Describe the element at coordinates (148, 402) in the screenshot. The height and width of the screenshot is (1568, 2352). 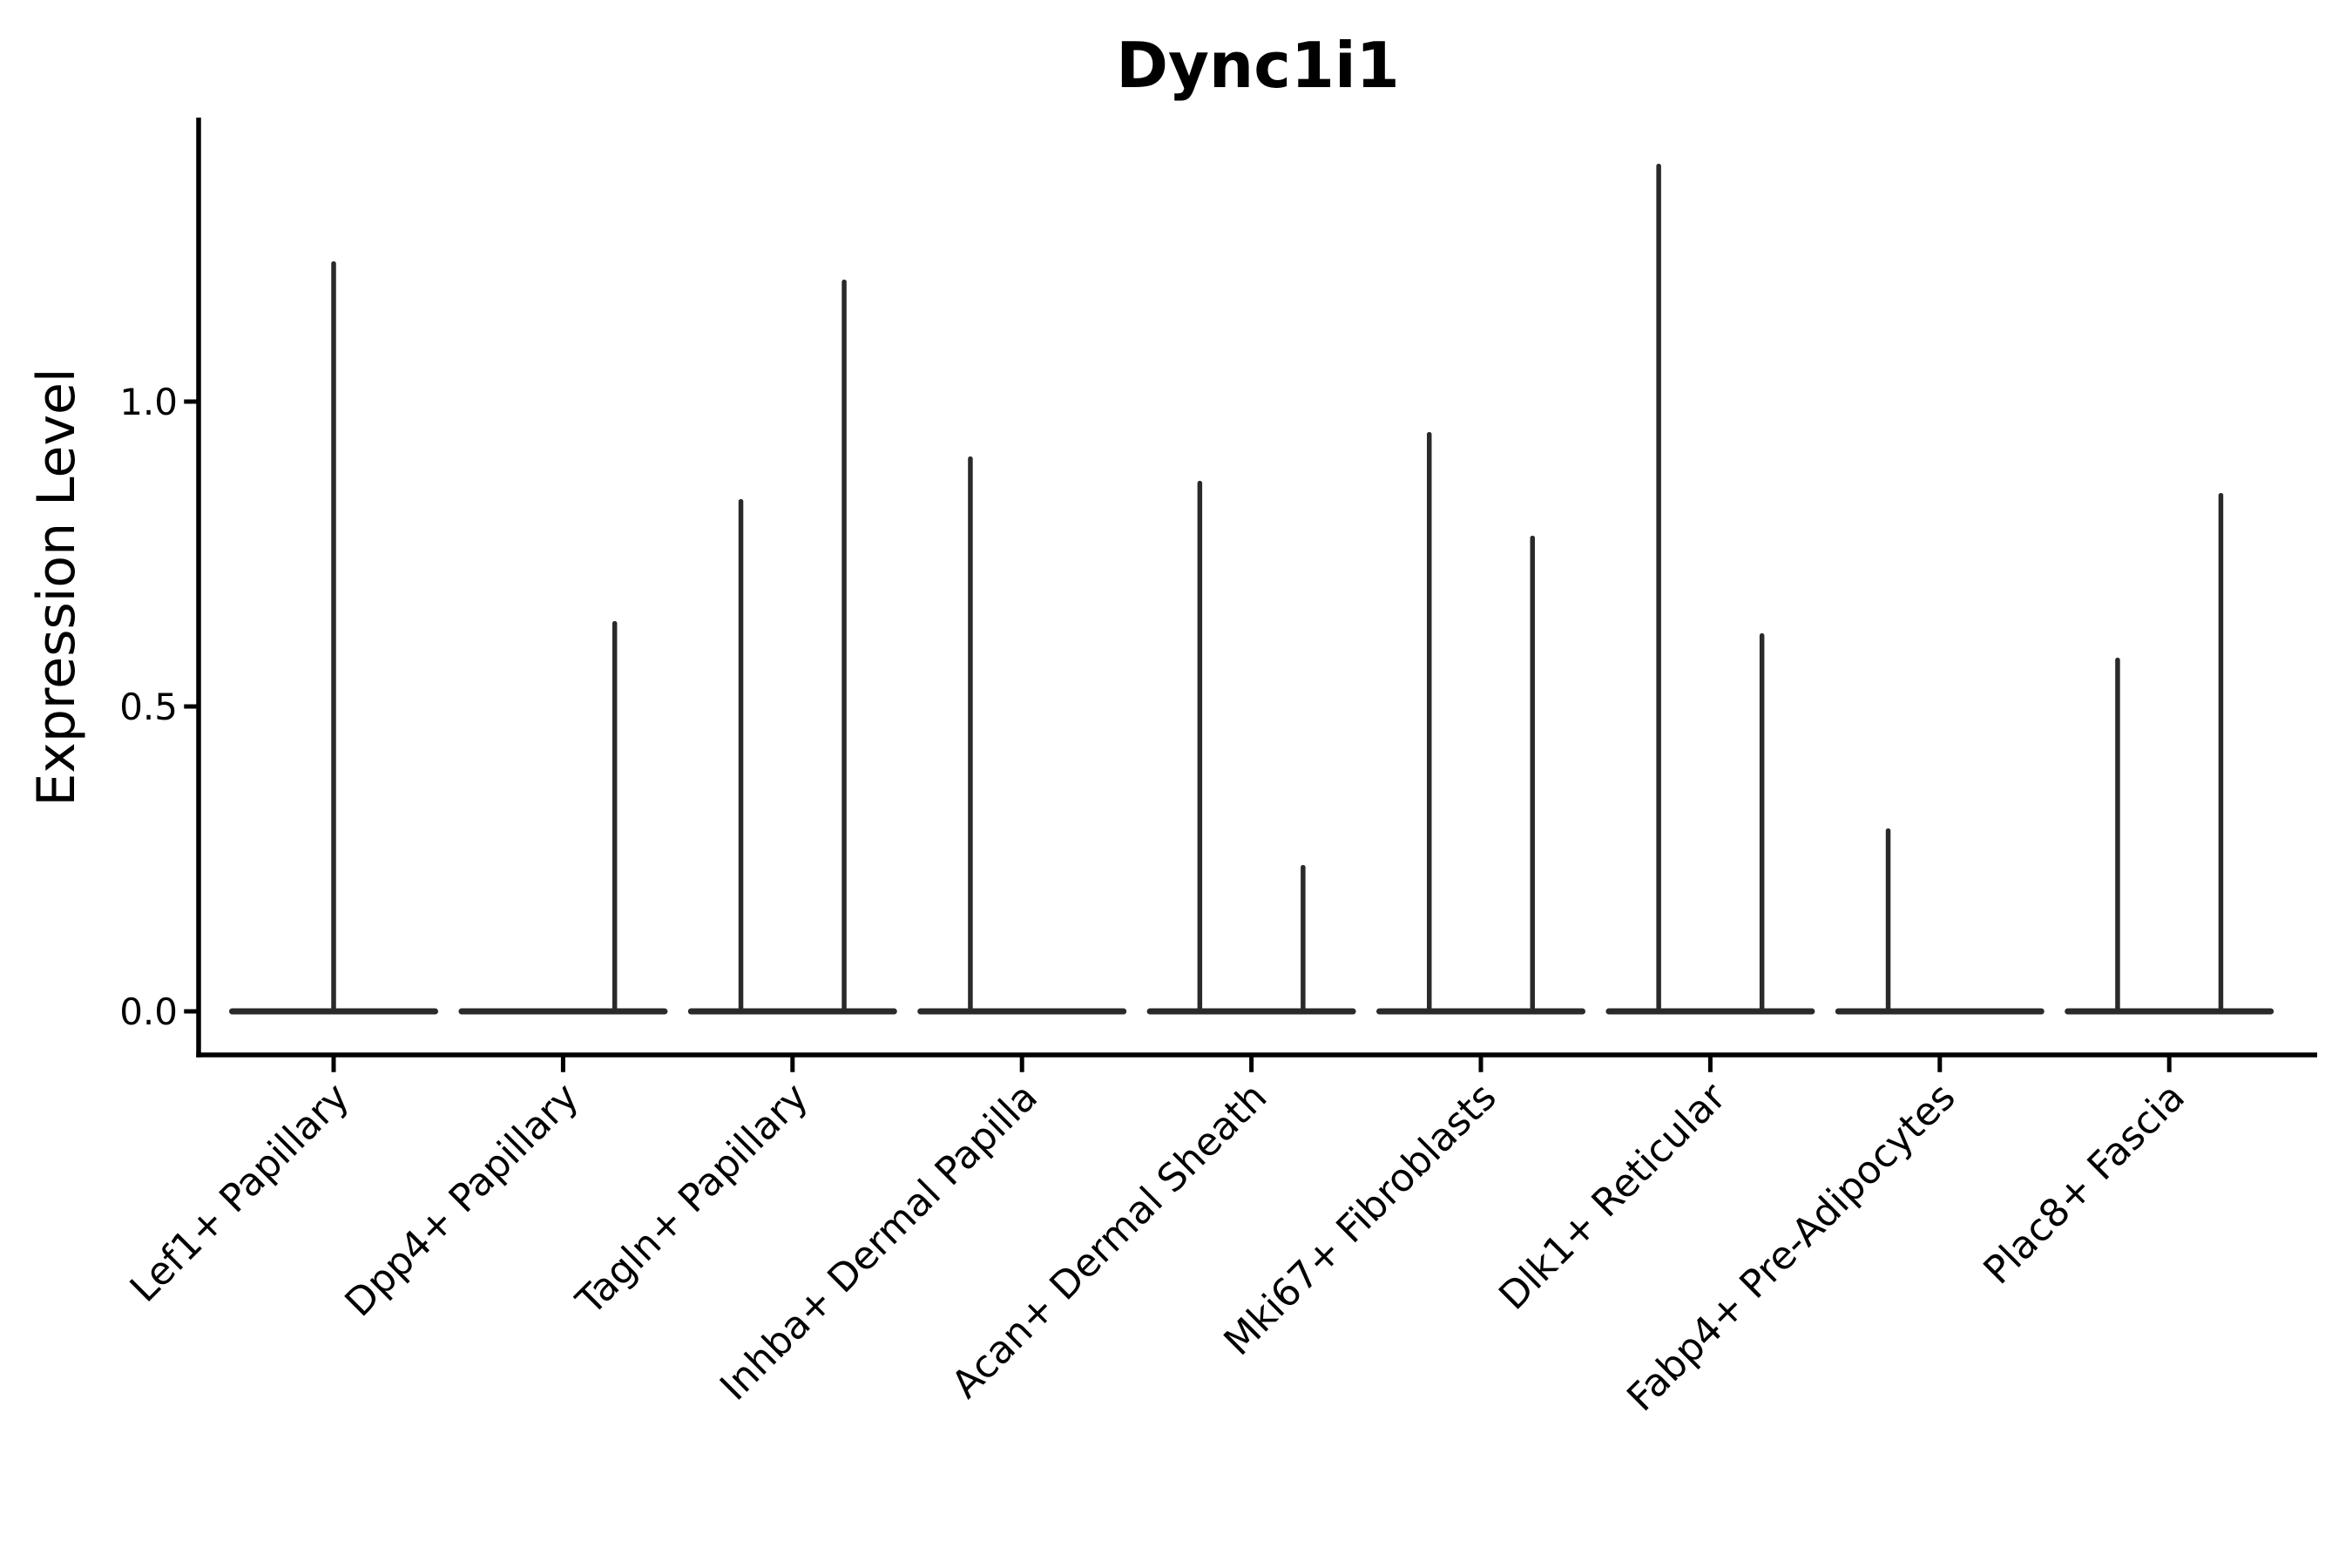
I see `y-tick-label: 1.0` at that location.